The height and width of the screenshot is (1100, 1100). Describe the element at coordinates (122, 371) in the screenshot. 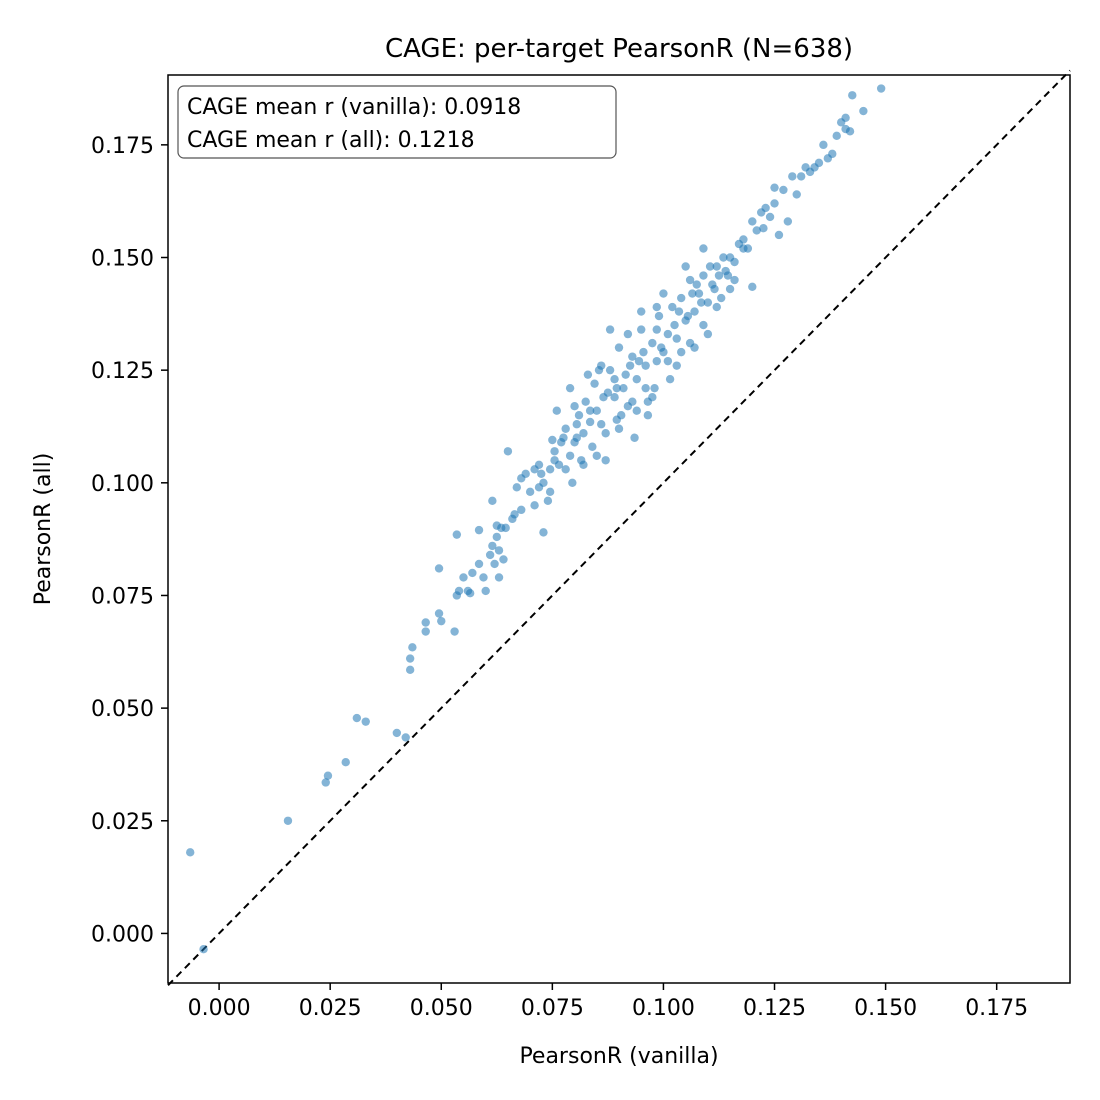

I see `y-tick-label: 0.125` at that location.